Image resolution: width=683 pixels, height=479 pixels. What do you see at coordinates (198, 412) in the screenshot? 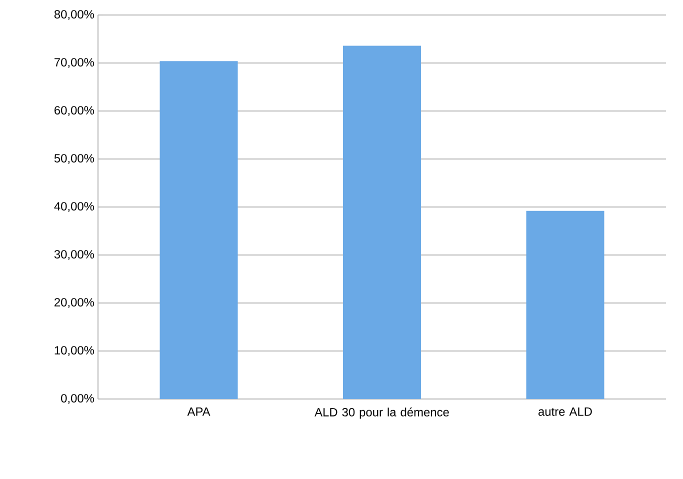
I see `x-tick-label: APA` at bounding box center [198, 412].